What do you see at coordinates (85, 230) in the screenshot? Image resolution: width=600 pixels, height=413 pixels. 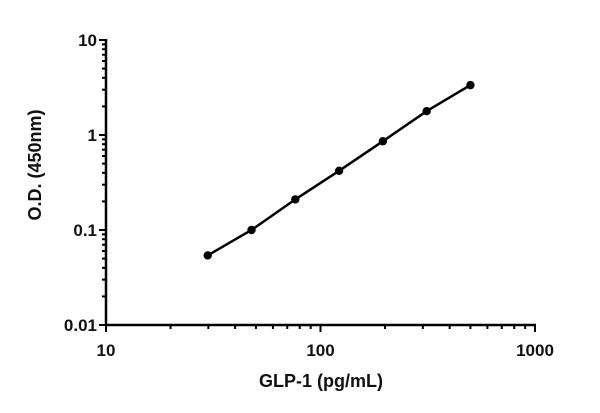 I see `y-tick-label: 0.1` at bounding box center [85, 230].